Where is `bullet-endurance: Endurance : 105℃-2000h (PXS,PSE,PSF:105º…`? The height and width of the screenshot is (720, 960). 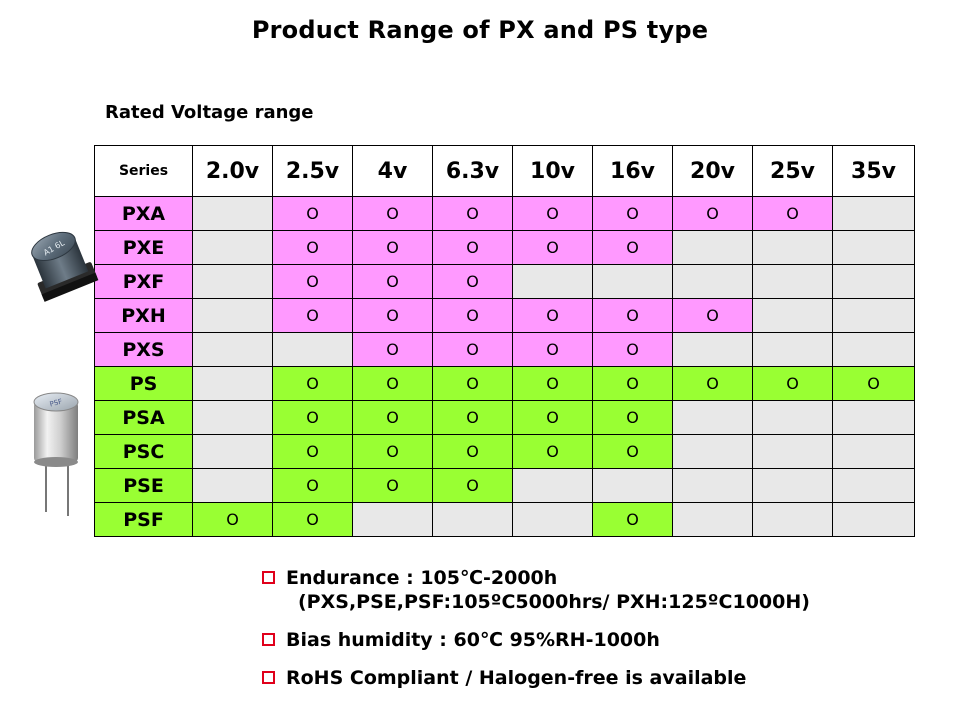 bullet-endurance: Endurance : 105℃-2000h (PXS,PSE,PSF:105º… is located at coordinates (602, 590).